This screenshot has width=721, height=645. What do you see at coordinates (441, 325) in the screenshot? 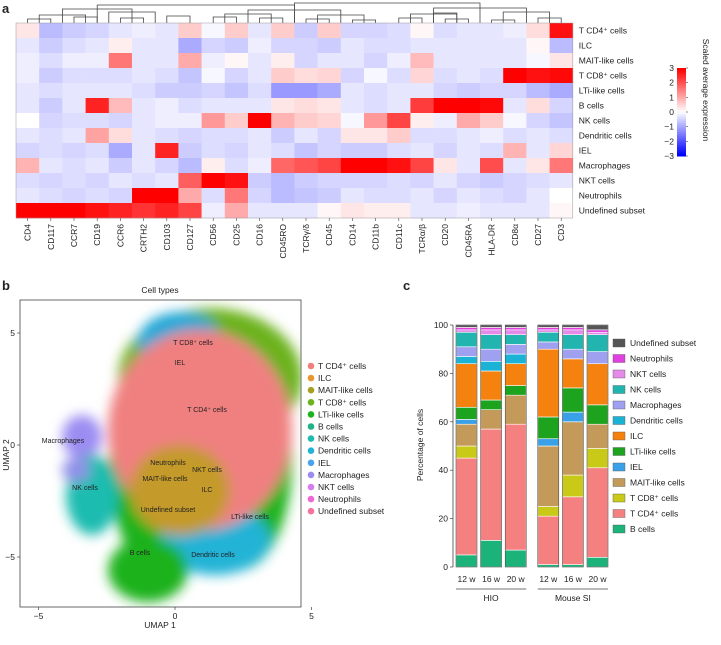
I see `bar-ytick-label: 100` at bounding box center [441, 325].